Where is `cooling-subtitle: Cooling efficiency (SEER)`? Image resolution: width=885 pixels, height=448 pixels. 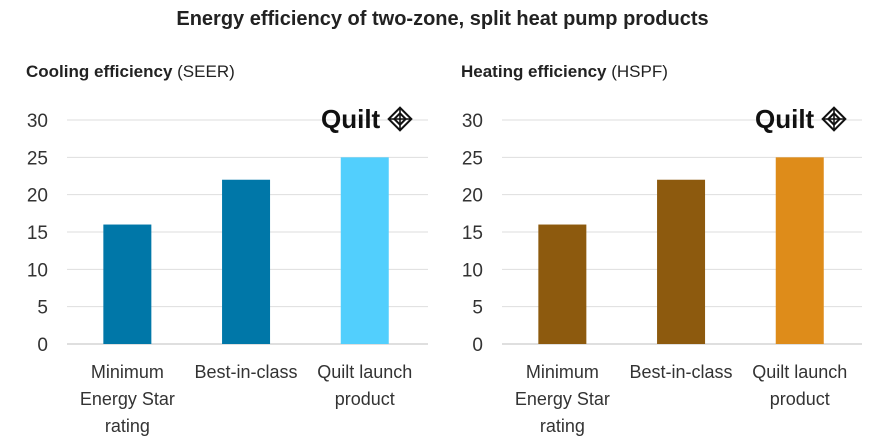
cooling-subtitle: Cooling efficiency (SEER) is located at coordinates (130, 72).